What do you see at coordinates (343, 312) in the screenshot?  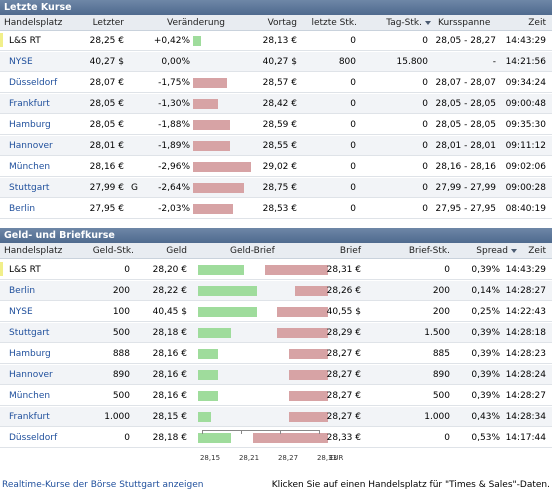 I see `ask-price: 40,55 $` at bounding box center [343, 312].